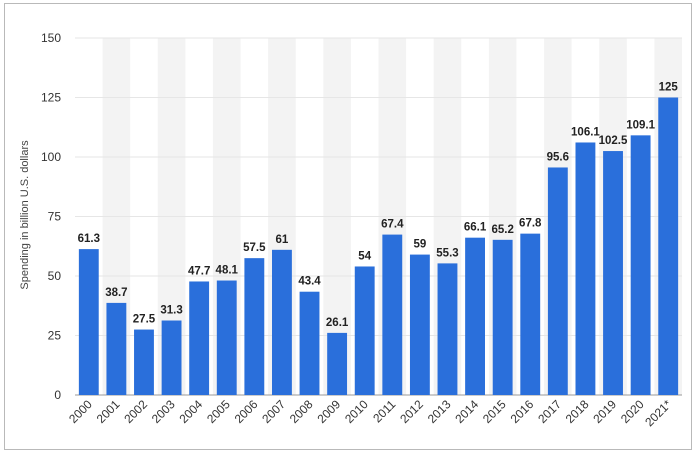 Image resolution: width=698 pixels, height=455 pixels. Describe the element at coordinates (549, 411) in the screenshot. I see `x-tick-label: 2017` at that location.